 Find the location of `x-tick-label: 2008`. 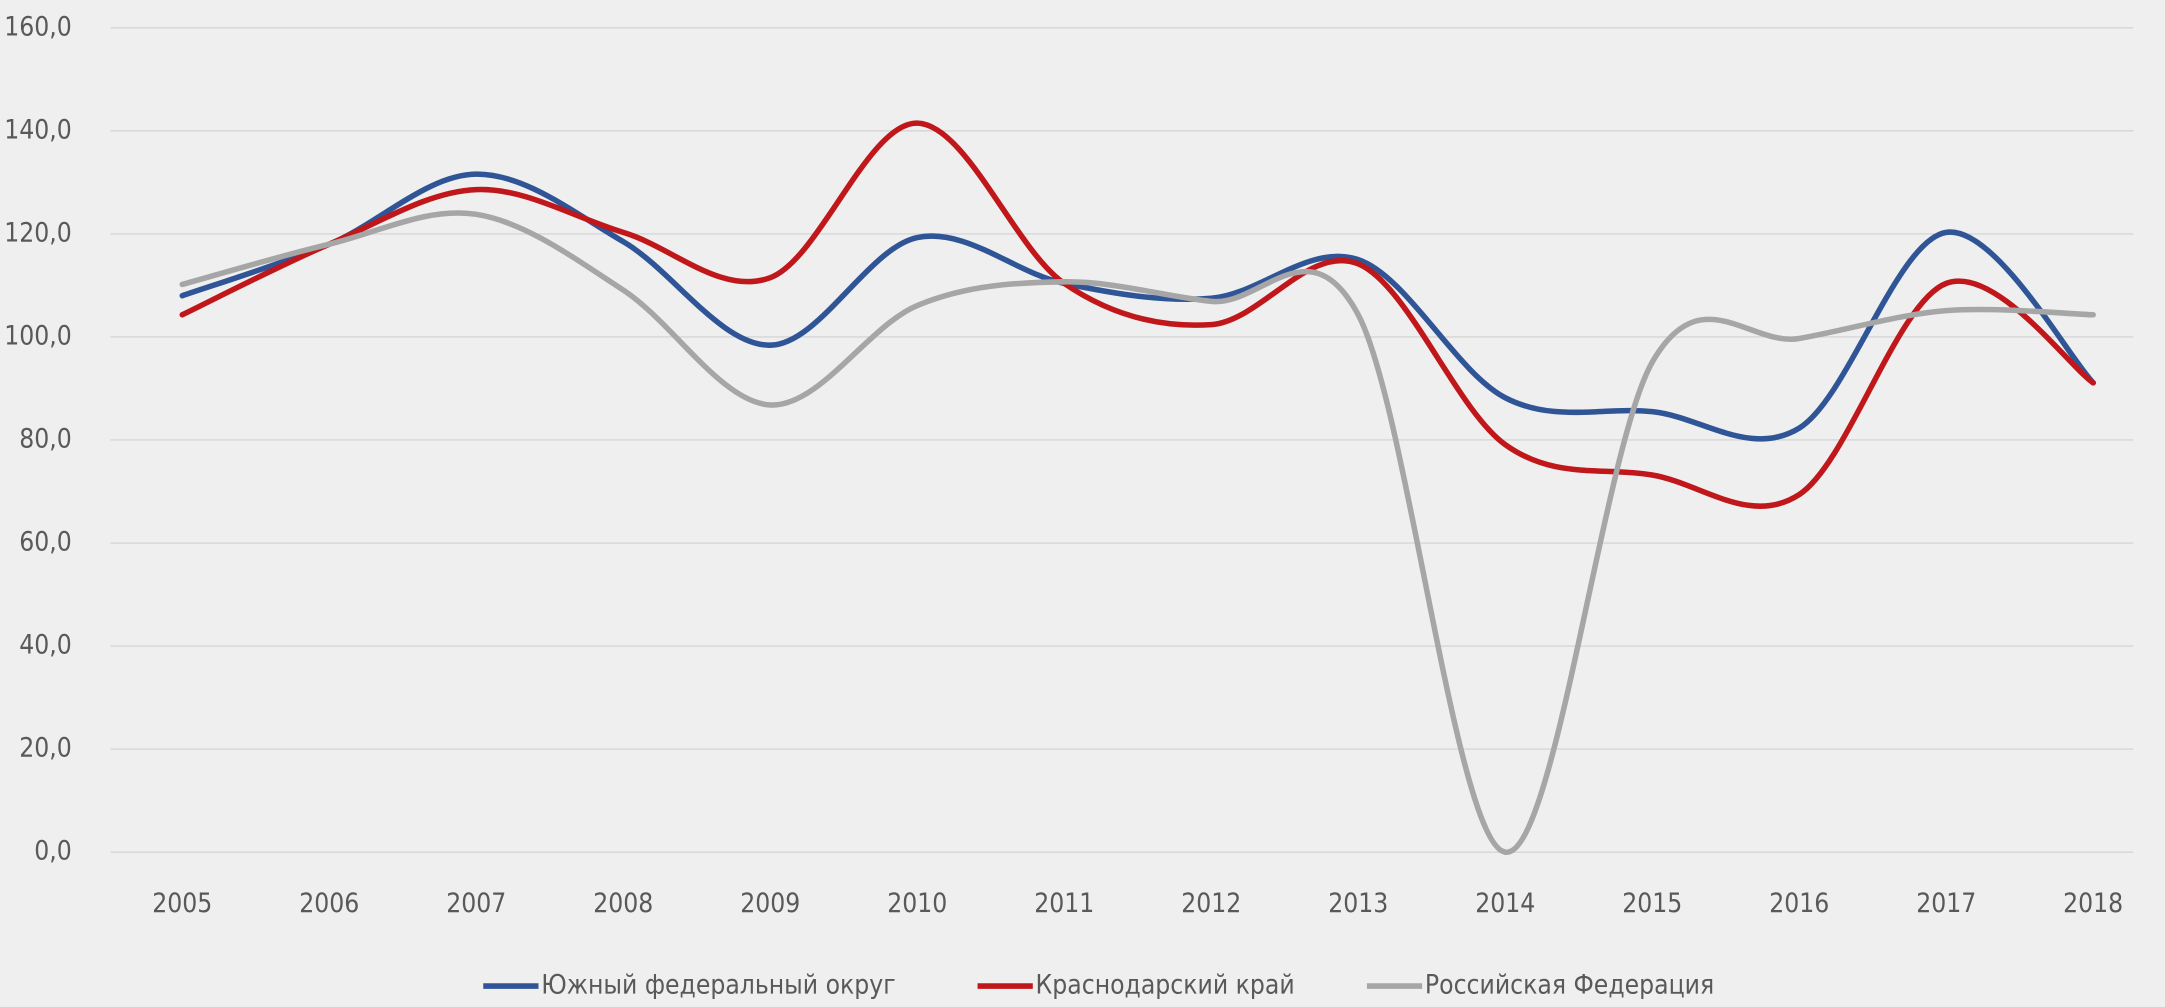

x-tick-label: 2008 is located at coordinates (623, 904).